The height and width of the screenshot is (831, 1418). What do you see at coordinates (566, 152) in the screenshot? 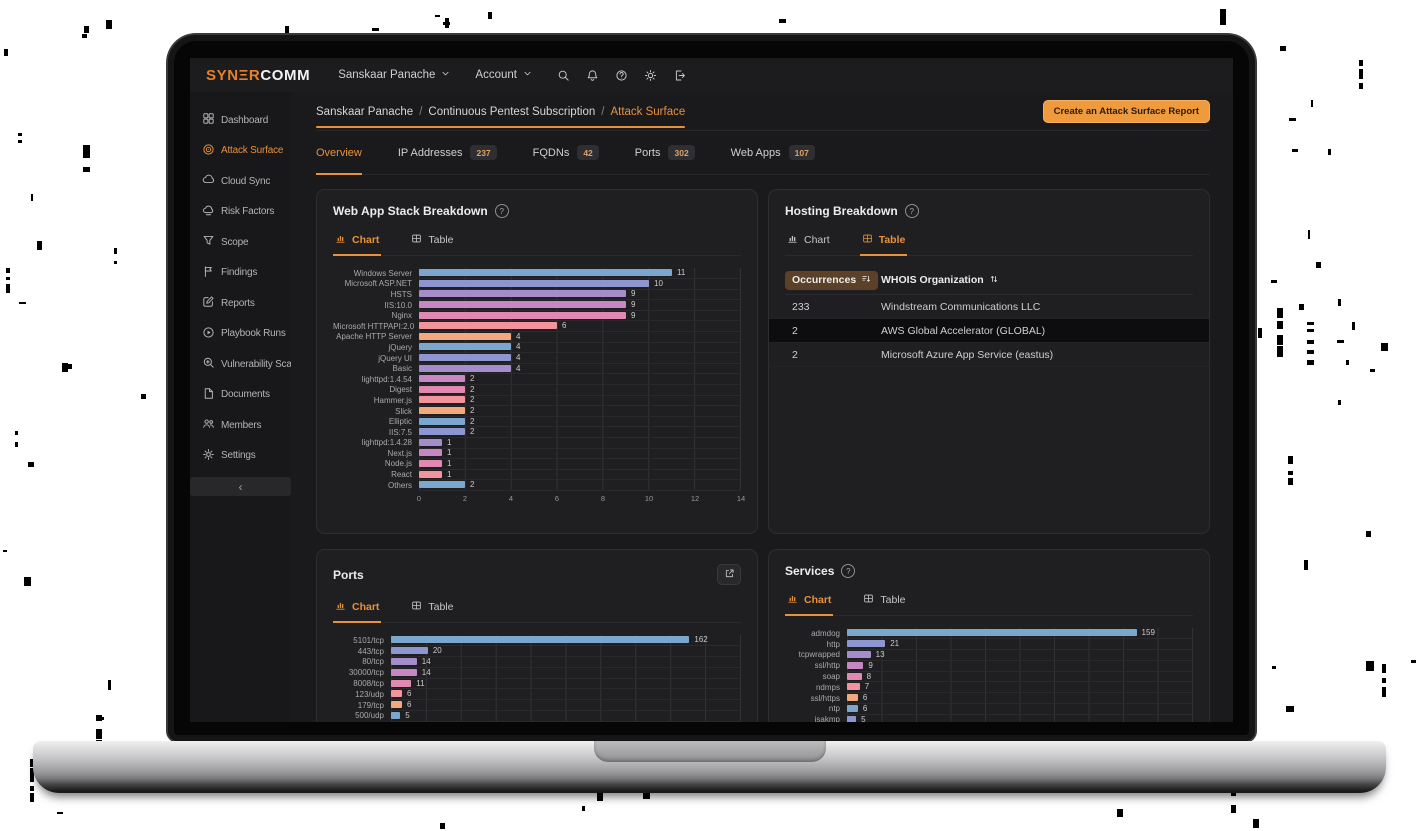
I see `tab-fqdns: FQDNs 42` at bounding box center [566, 152].